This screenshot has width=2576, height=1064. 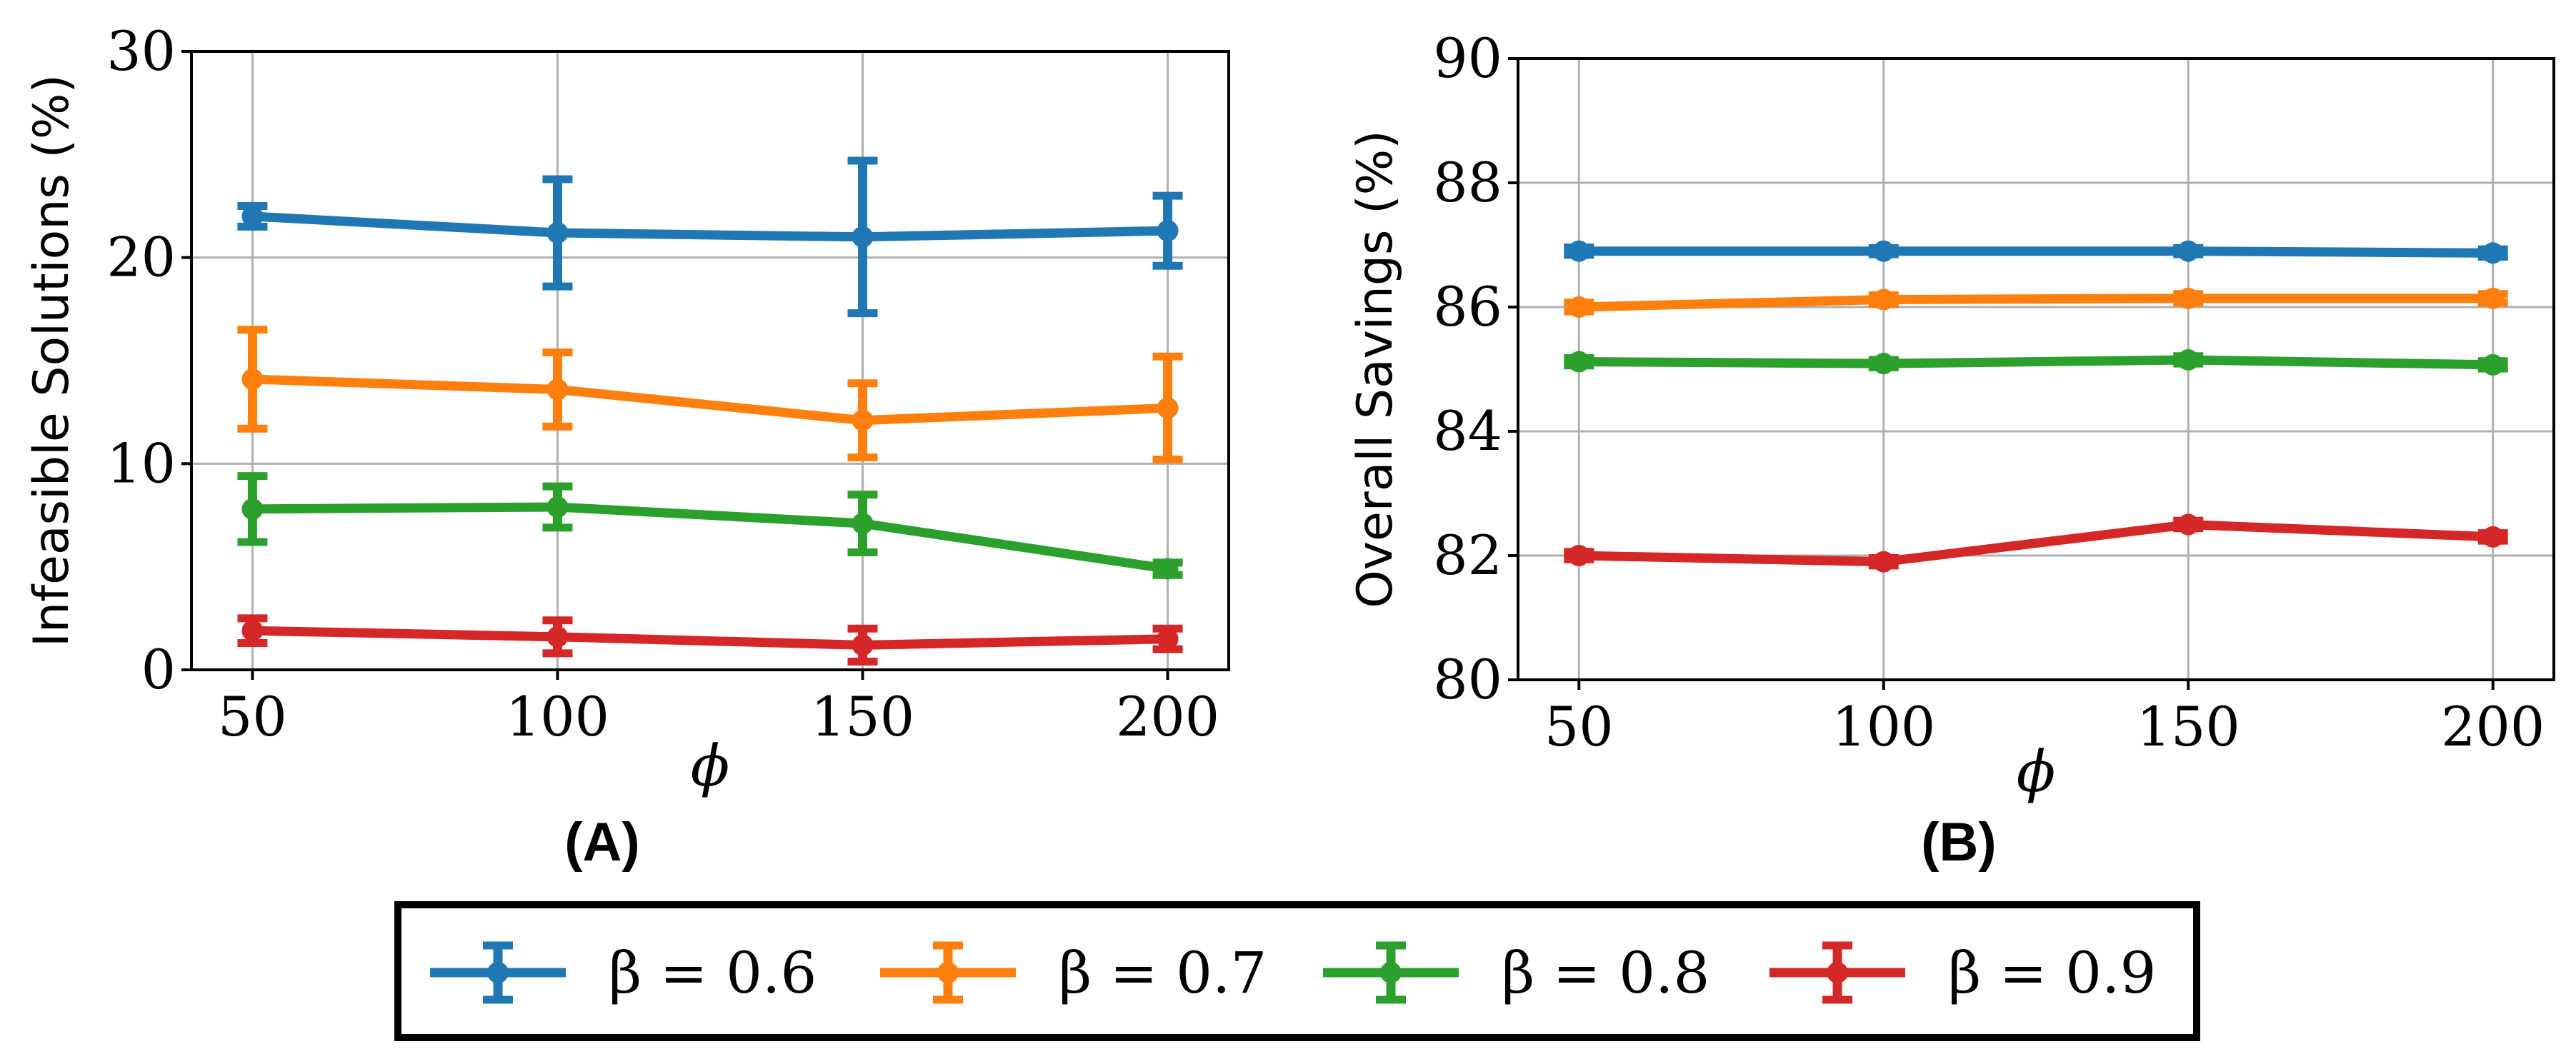 I want to click on a-x-tick-label: 200, so click(x=1167, y=716).